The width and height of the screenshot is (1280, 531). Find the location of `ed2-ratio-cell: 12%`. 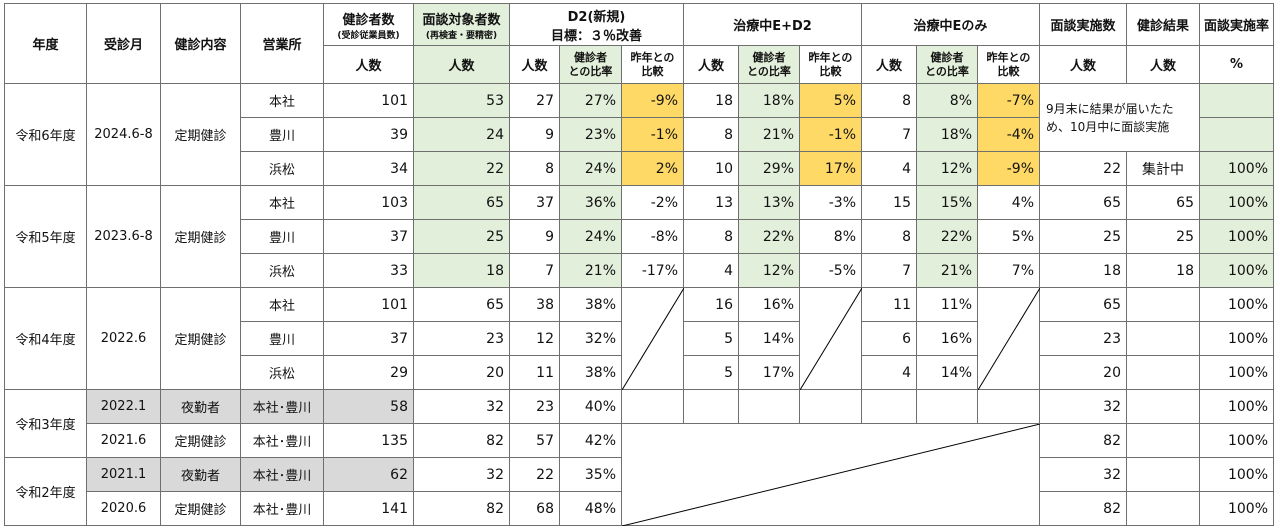

ed2-ratio-cell: 12% is located at coordinates (769, 270).